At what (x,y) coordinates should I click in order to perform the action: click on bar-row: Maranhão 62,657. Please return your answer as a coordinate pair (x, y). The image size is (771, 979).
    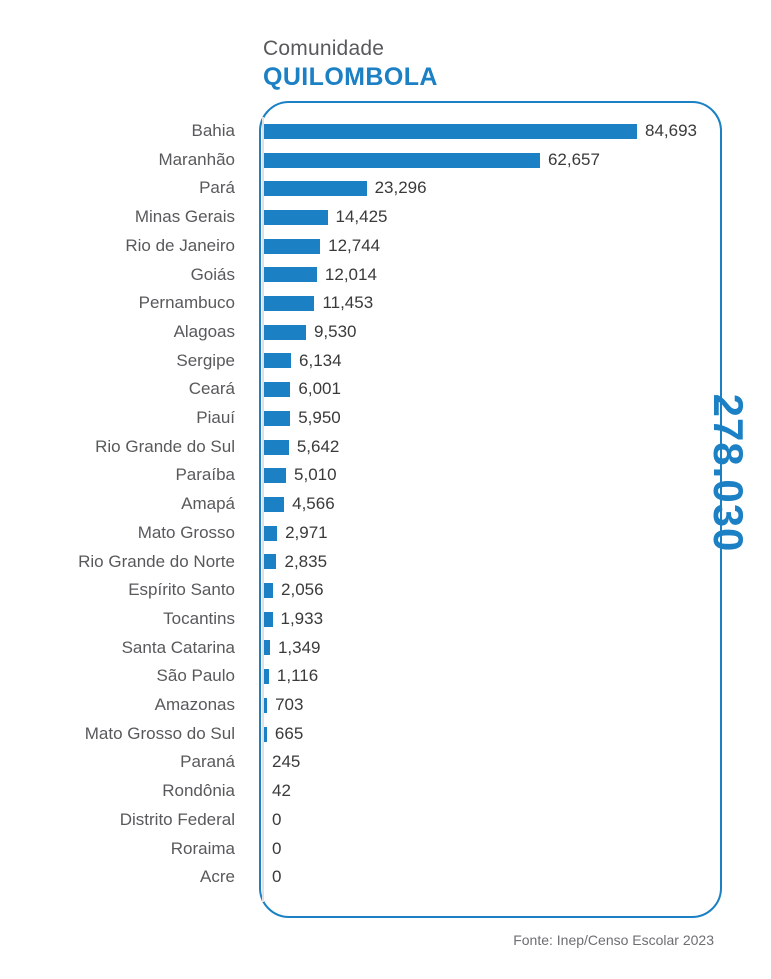
    Looking at the image, I should click on (385, 160).